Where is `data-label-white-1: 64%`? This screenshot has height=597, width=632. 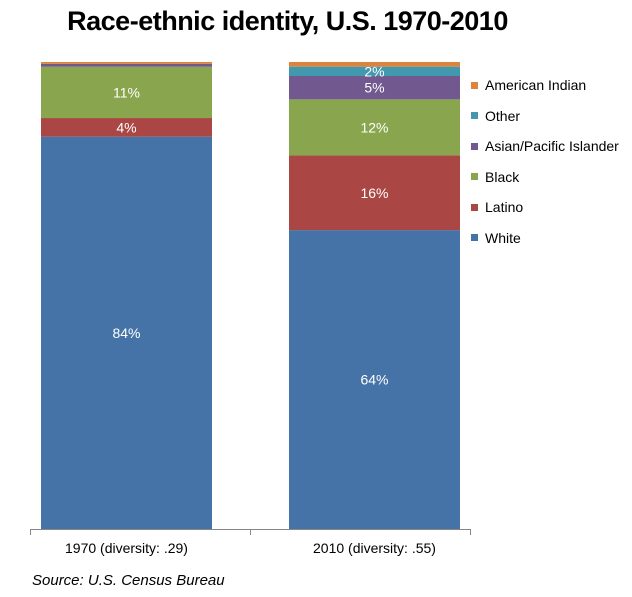
data-label-white-1: 64% is located at coordinates (374, 380).